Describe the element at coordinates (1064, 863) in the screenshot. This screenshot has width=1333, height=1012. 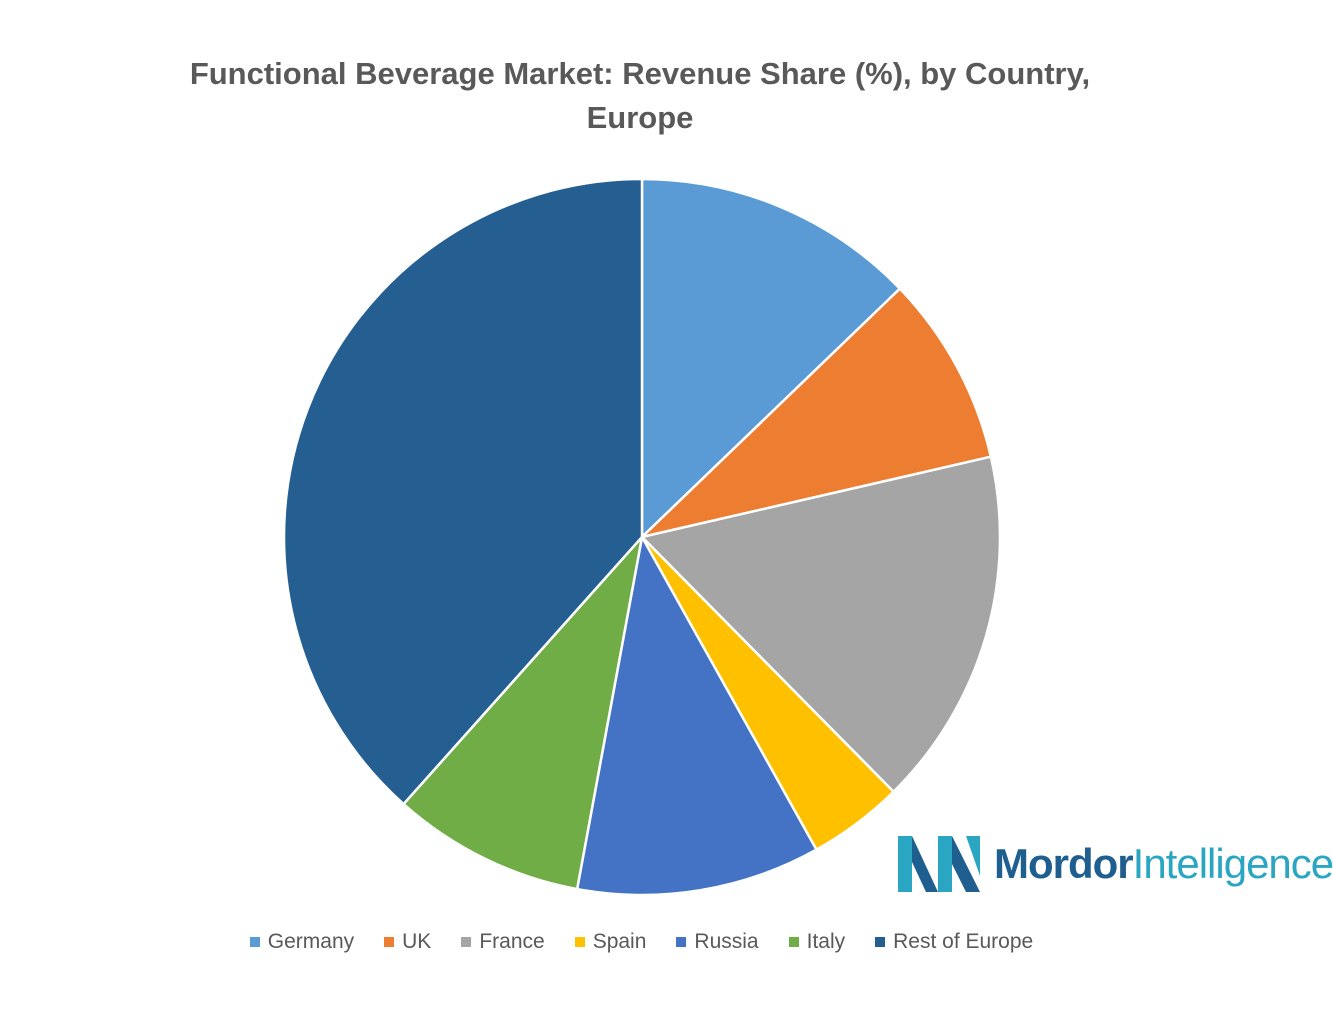
I see `logo-brand: Mordor` at that location.